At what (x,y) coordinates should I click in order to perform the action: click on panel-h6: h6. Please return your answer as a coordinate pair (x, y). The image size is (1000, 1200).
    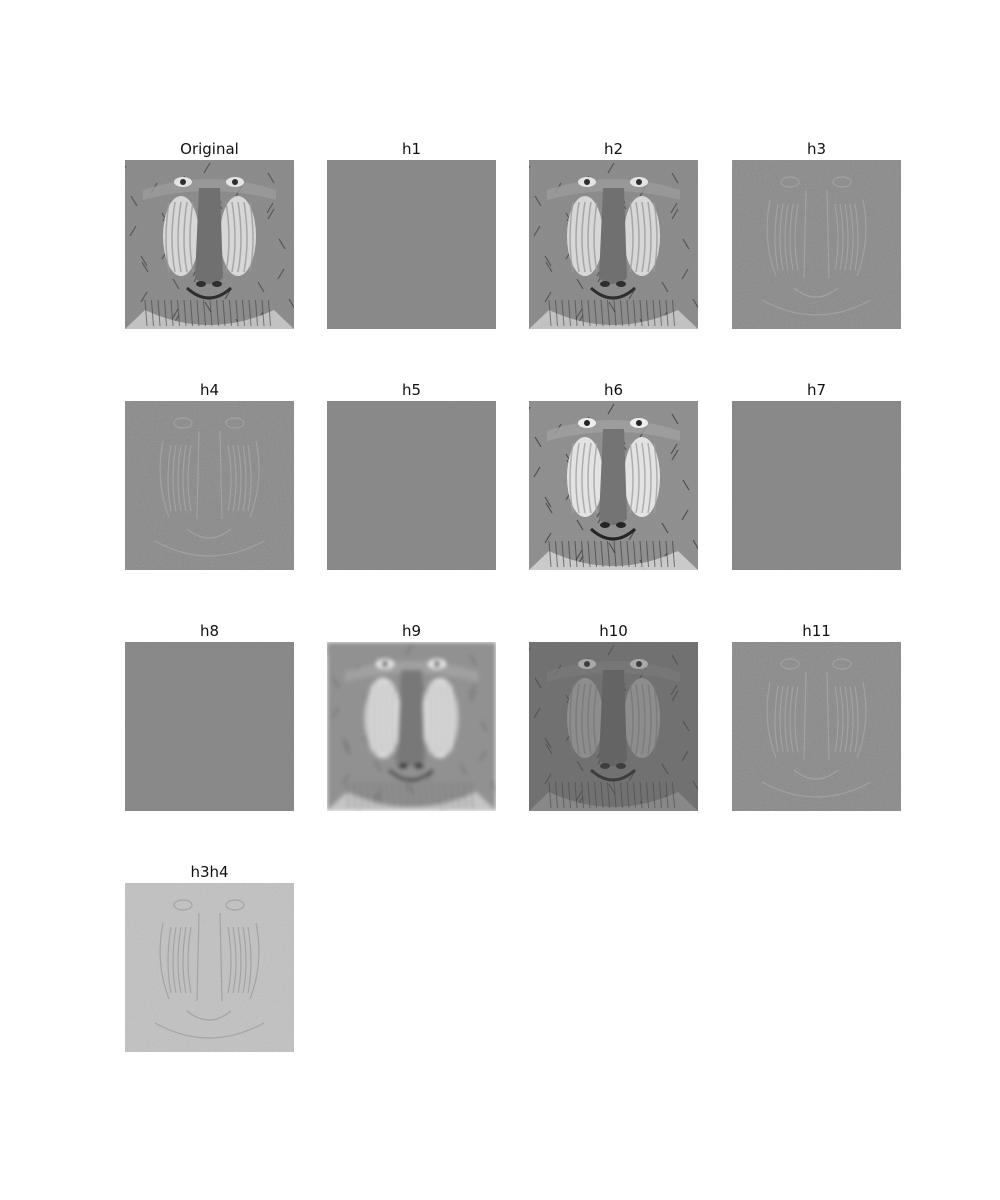
    Looking at the image, I should click on (613, 473).